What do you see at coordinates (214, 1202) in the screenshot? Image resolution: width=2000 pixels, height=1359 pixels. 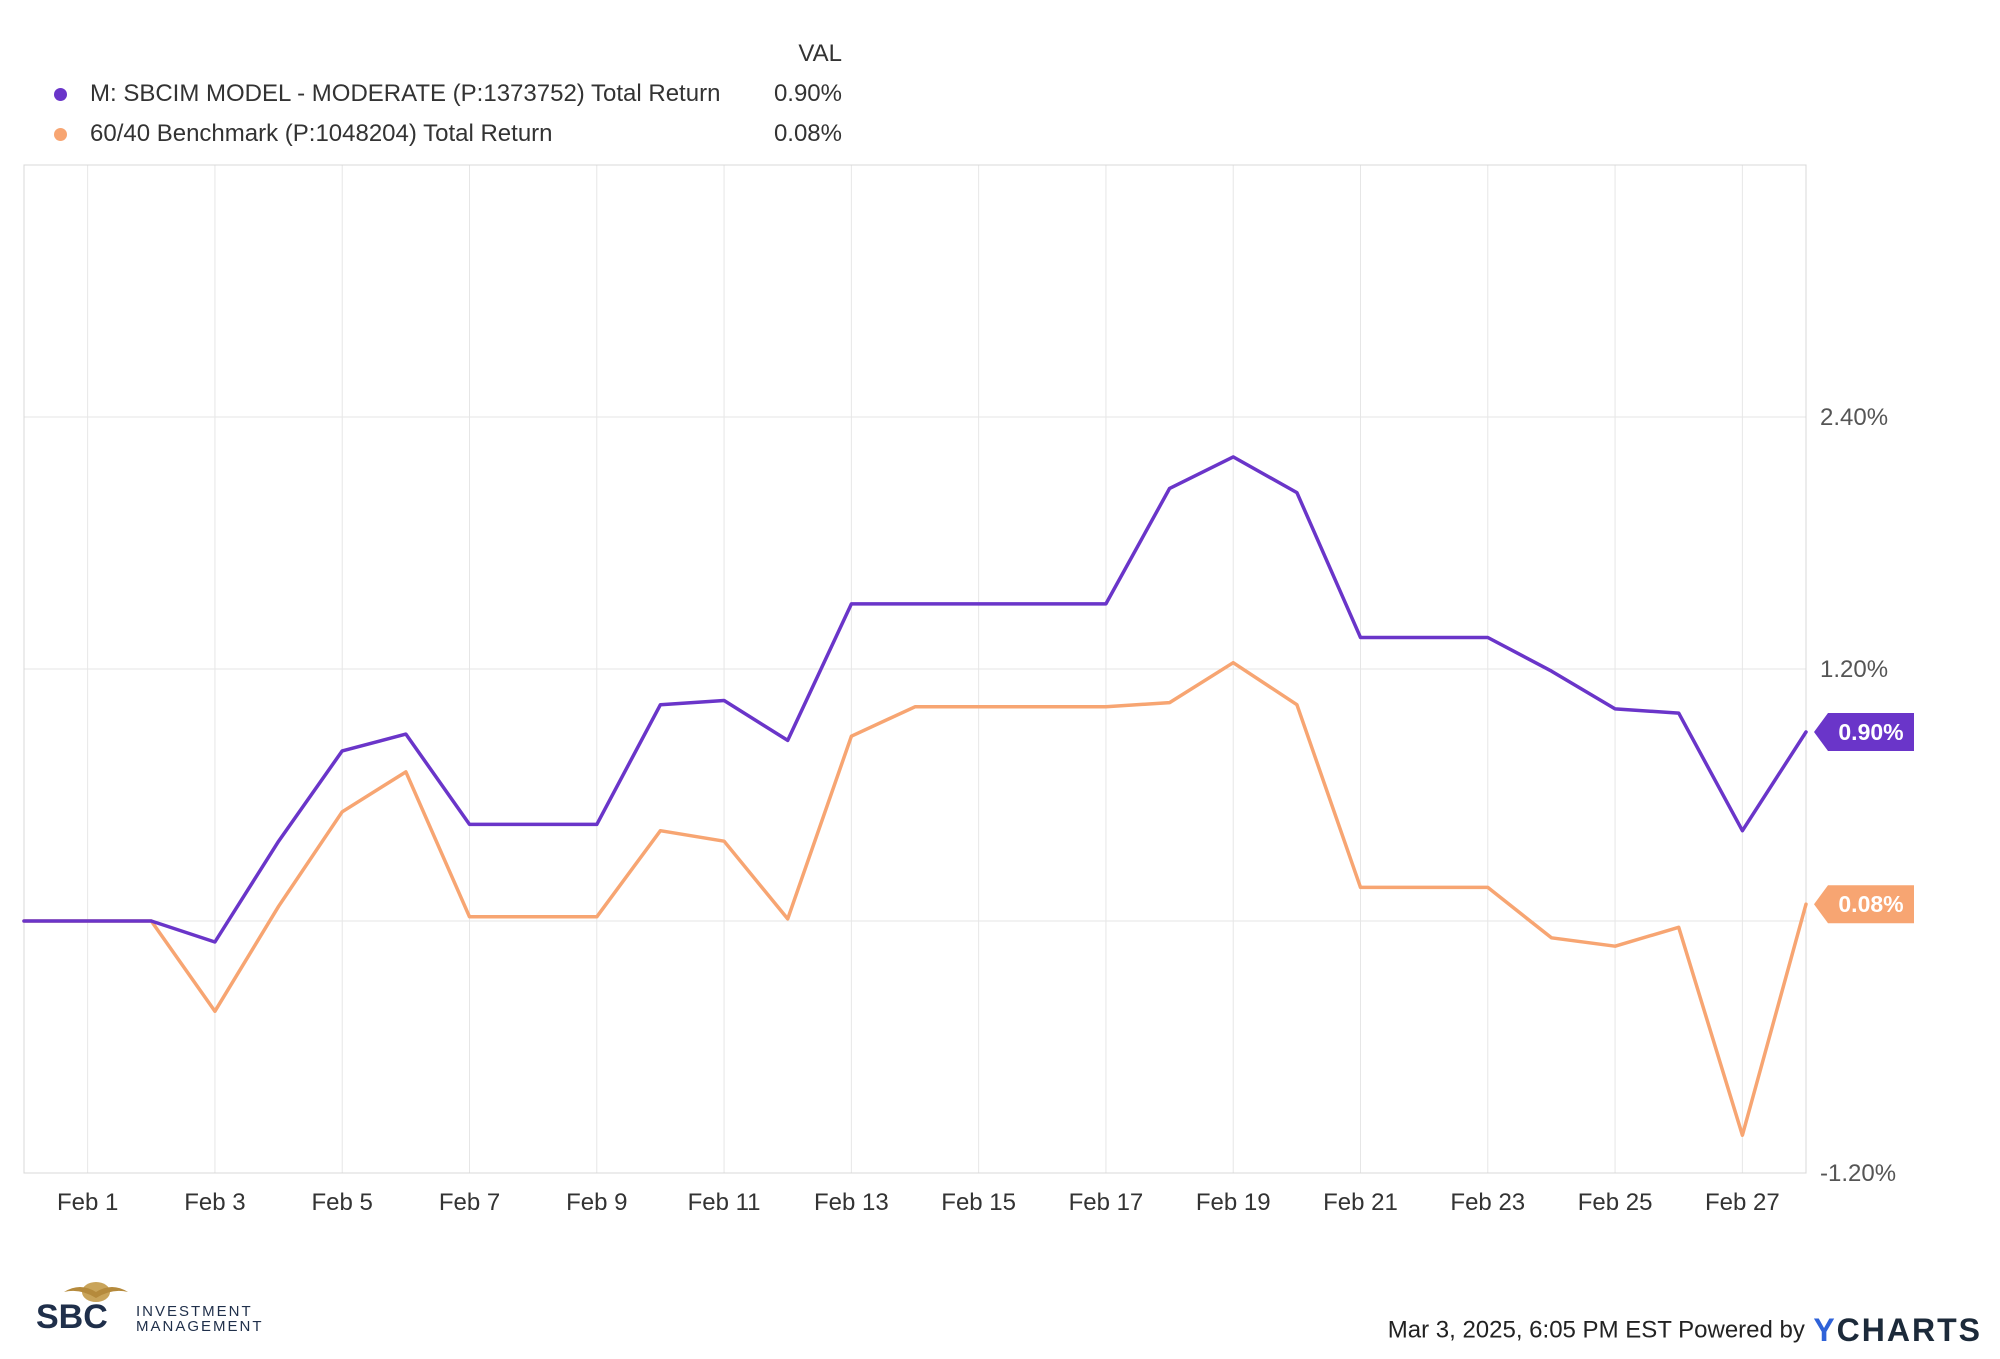 I see `x-tick-label: Feb 3` at bounding box center [214, 1202].